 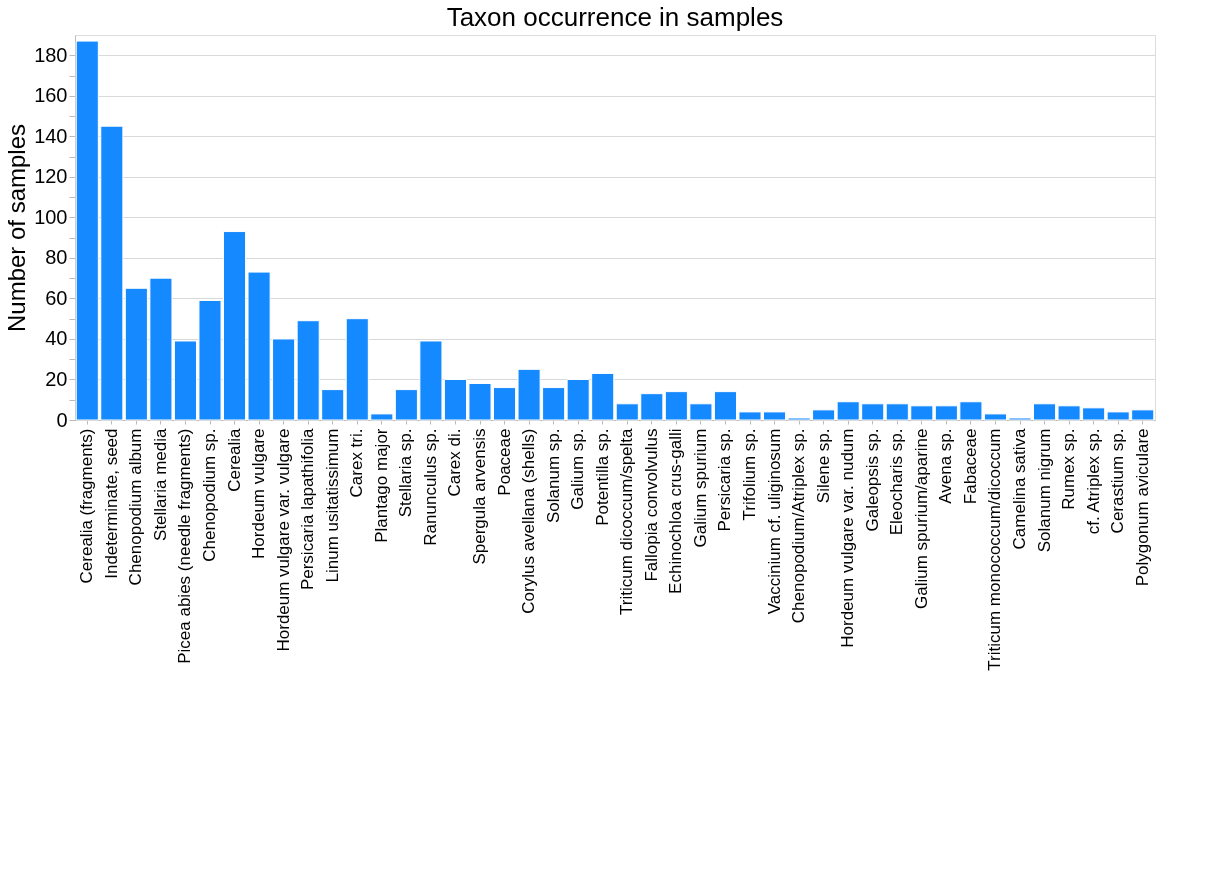 I want to click on x-tick-label: Stellaria sp., so click(x=406, y=473).